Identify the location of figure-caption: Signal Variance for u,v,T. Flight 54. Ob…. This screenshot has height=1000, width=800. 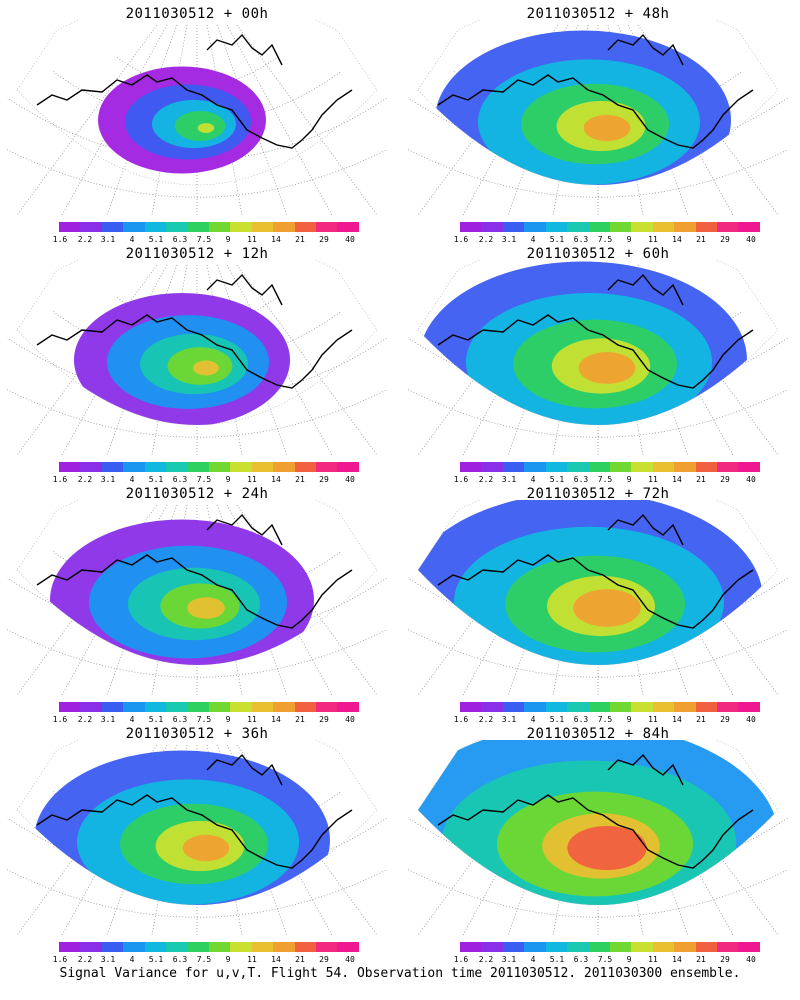
(400, 973).